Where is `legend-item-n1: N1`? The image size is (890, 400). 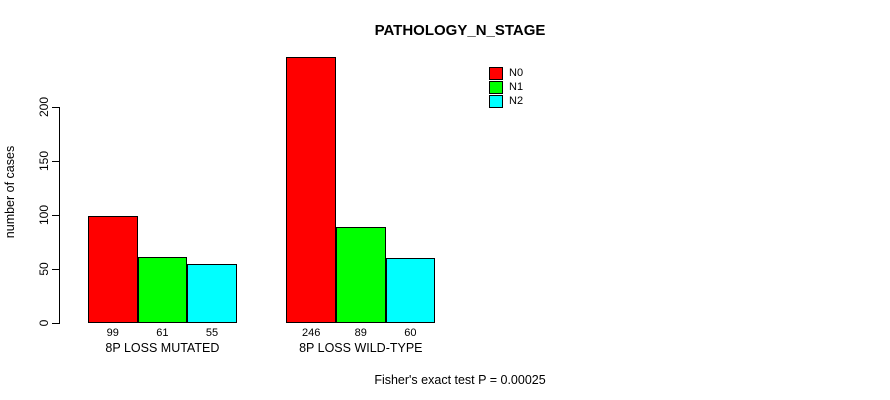 legend-item-n1: N1 is located at coordinates (506, 87).